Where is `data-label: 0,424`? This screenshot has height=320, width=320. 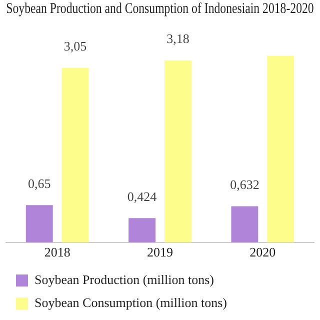 data-label: 0,424 is located at coordinates (142, 196).